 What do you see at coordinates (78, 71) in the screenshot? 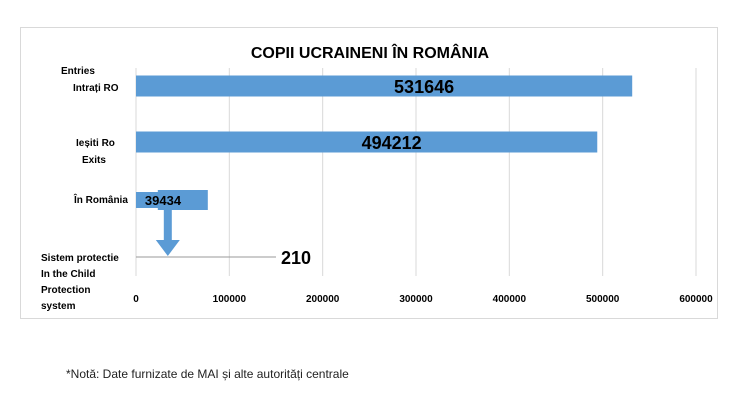
I see `category-label: Entries` at bounding box center [78, 71].